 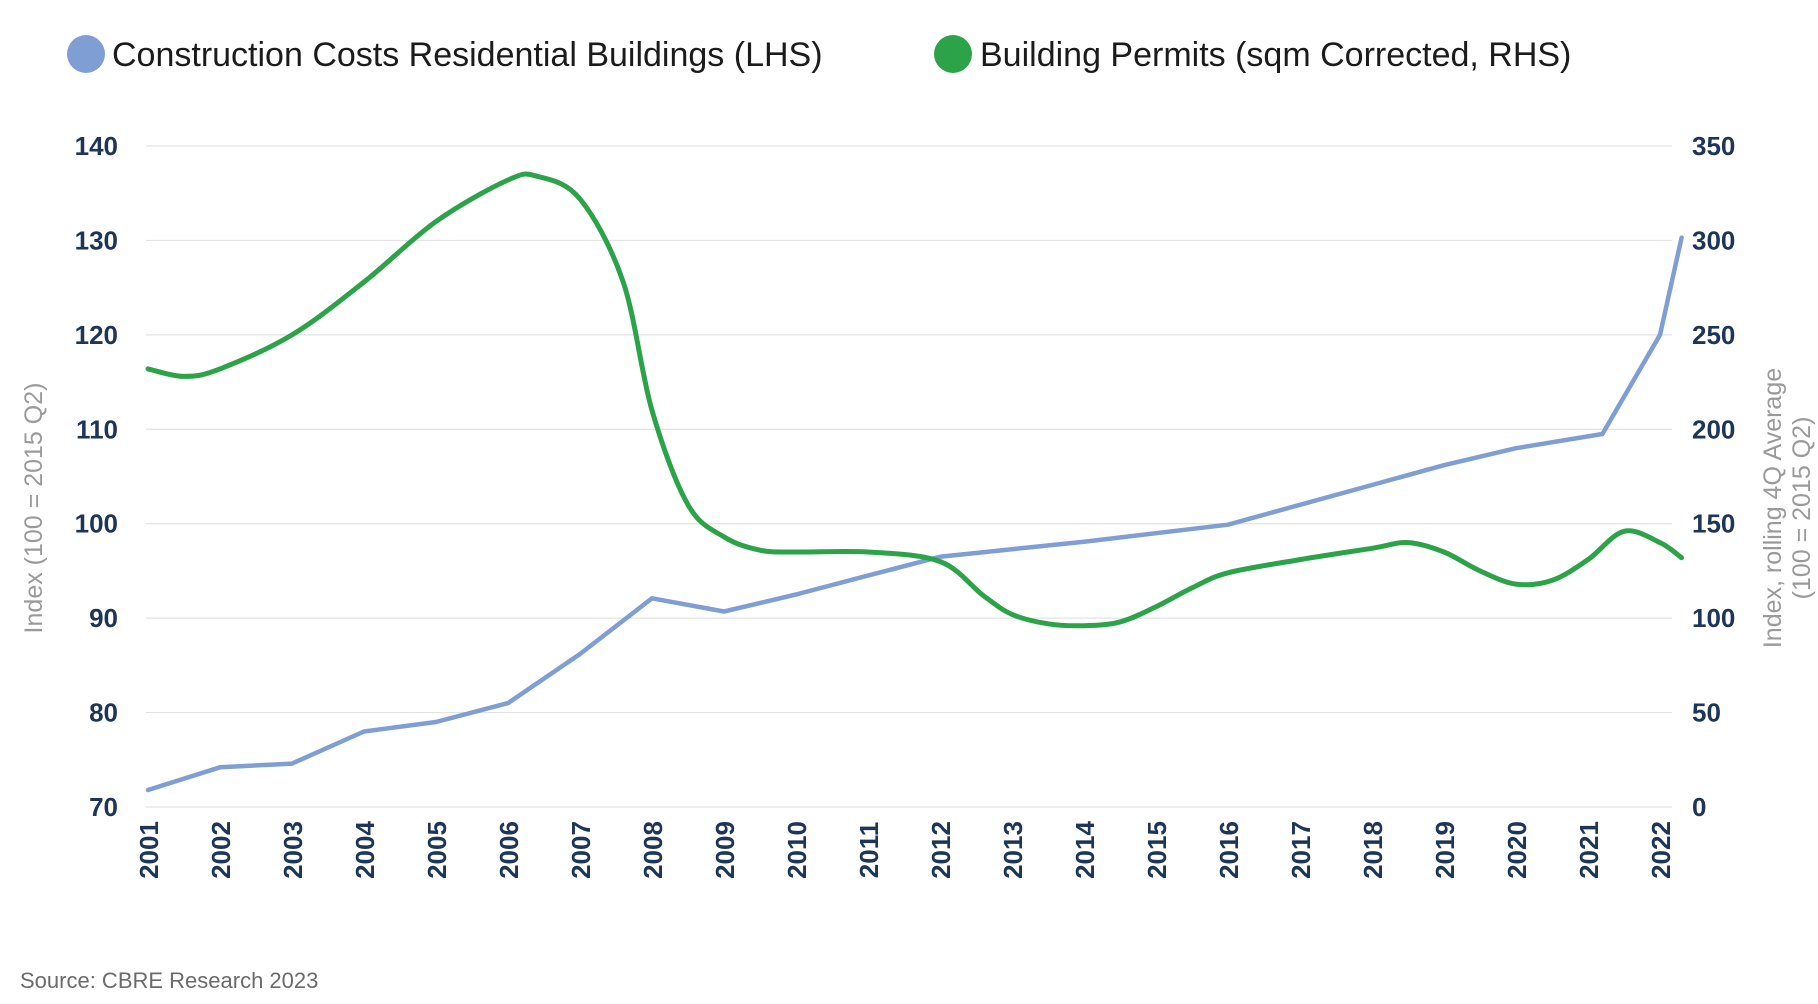 I want to click on x-tick-label: 2015, so click(x=1157, y=850).